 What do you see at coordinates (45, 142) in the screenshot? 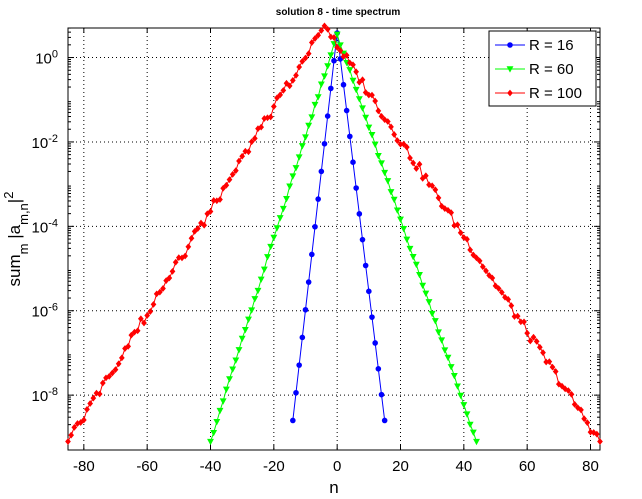
I see `y-tick-label: 10⁻²` at bounding box center [45, 142].